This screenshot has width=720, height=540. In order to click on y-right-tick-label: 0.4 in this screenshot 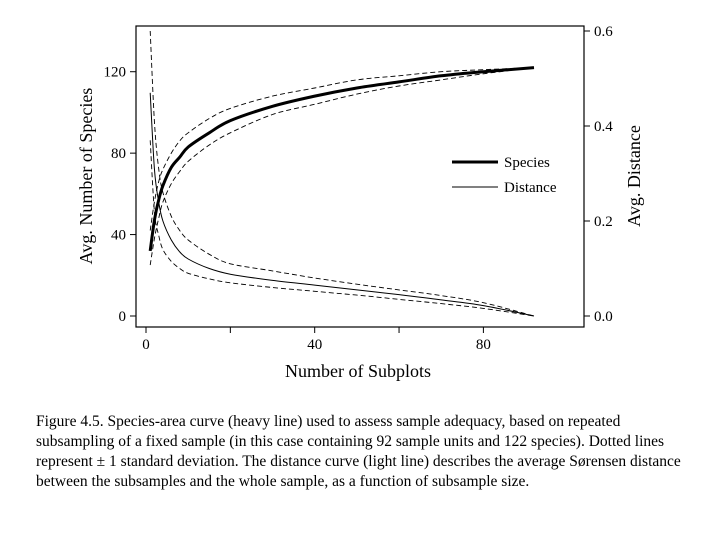, I will do `click(603, 127)`.